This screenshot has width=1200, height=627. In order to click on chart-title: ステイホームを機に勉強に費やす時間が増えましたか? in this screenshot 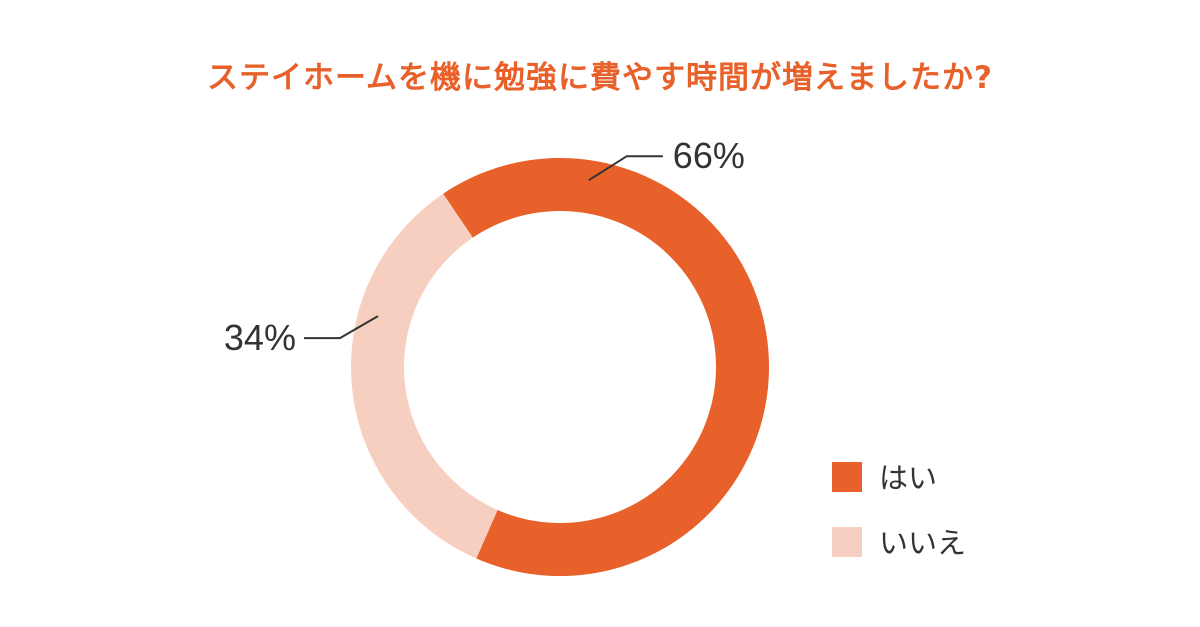, I will do `click(600, 78)`.